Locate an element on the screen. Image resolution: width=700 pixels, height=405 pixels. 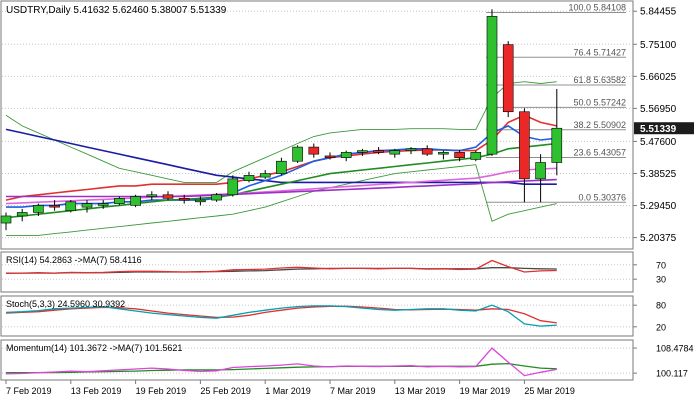
momentum-lines: 108.4784 100.117 is located at coordinates (348, 361).